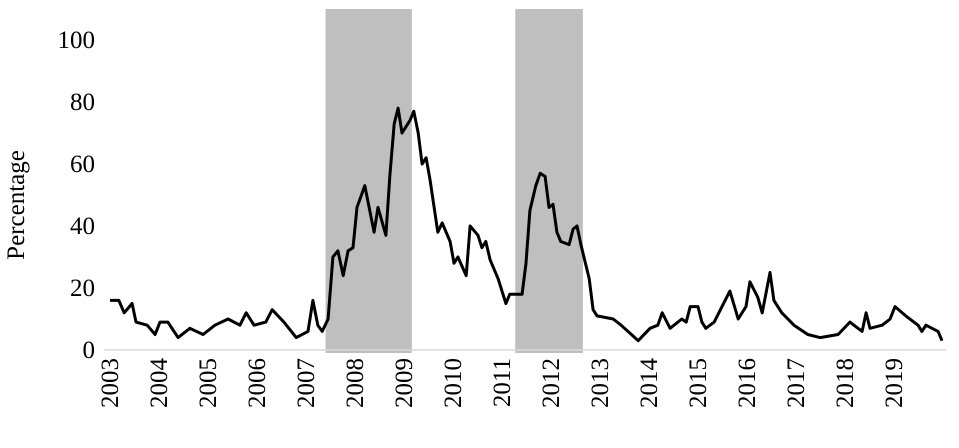 This screenshot has height=448, width=959. Describe the element at coordinates (698, 383) in the screenshot. I see `x-tick-label: 2015` at that location.